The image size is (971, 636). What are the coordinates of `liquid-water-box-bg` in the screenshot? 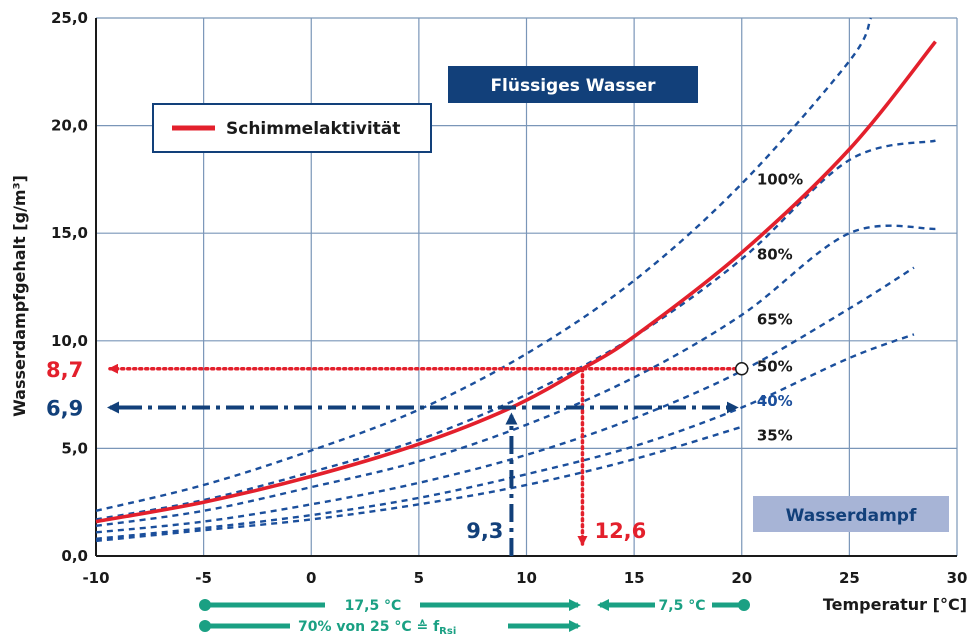 It's located at (573, 84).